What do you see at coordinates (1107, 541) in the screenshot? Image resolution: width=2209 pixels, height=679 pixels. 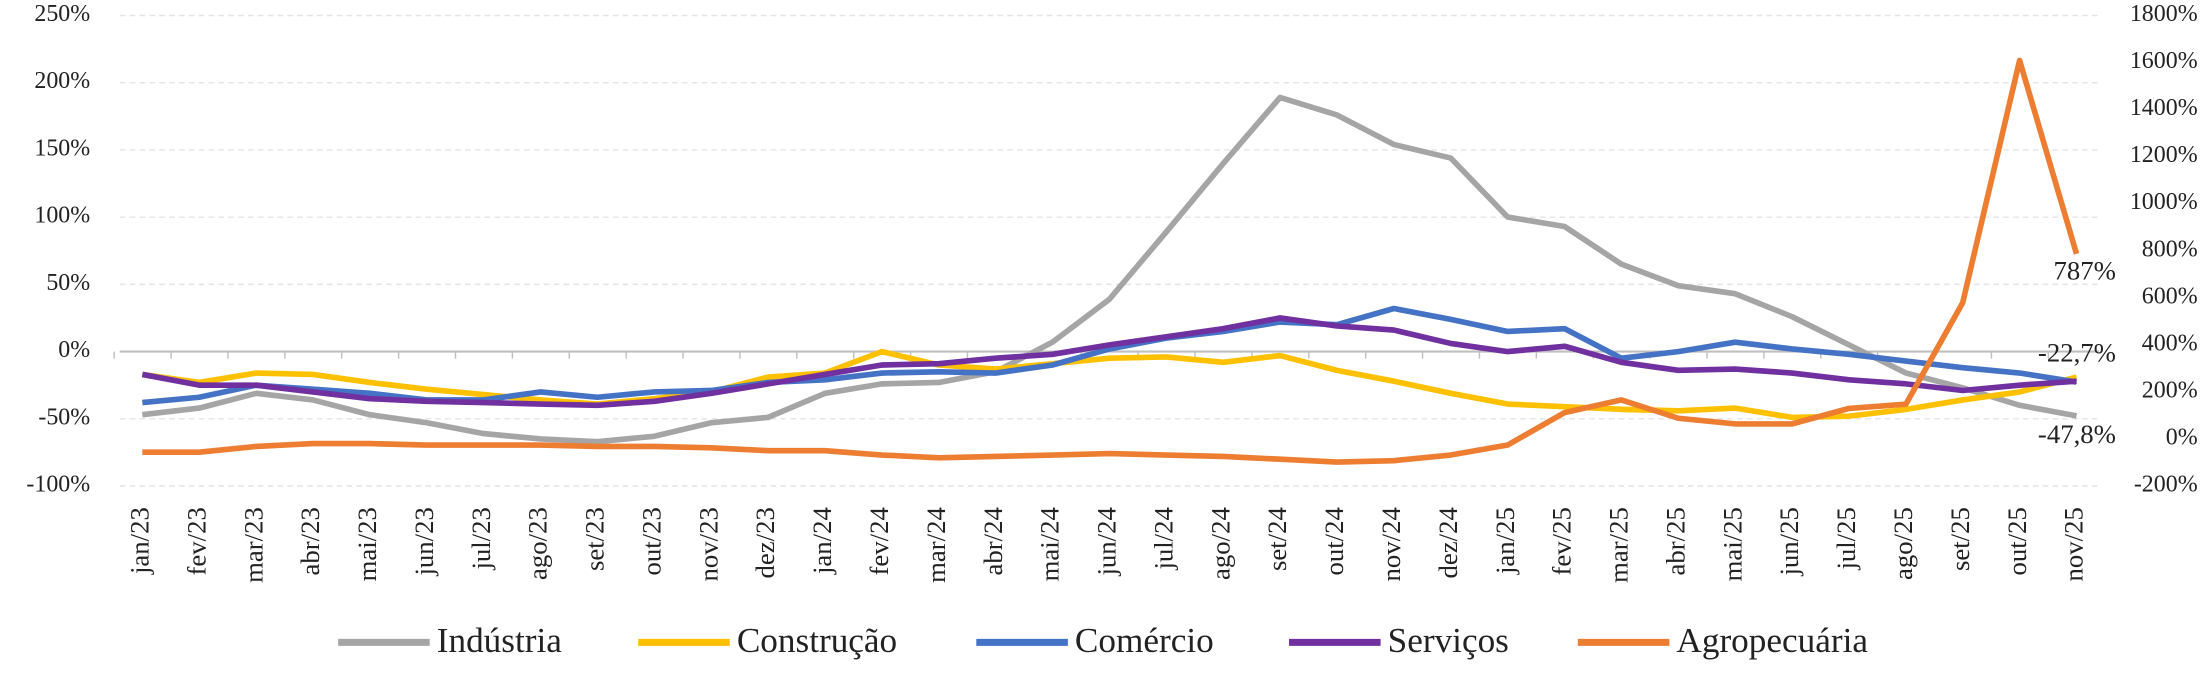 I see `x-tick-label: jun/24` at bounding box center [1107, 541].